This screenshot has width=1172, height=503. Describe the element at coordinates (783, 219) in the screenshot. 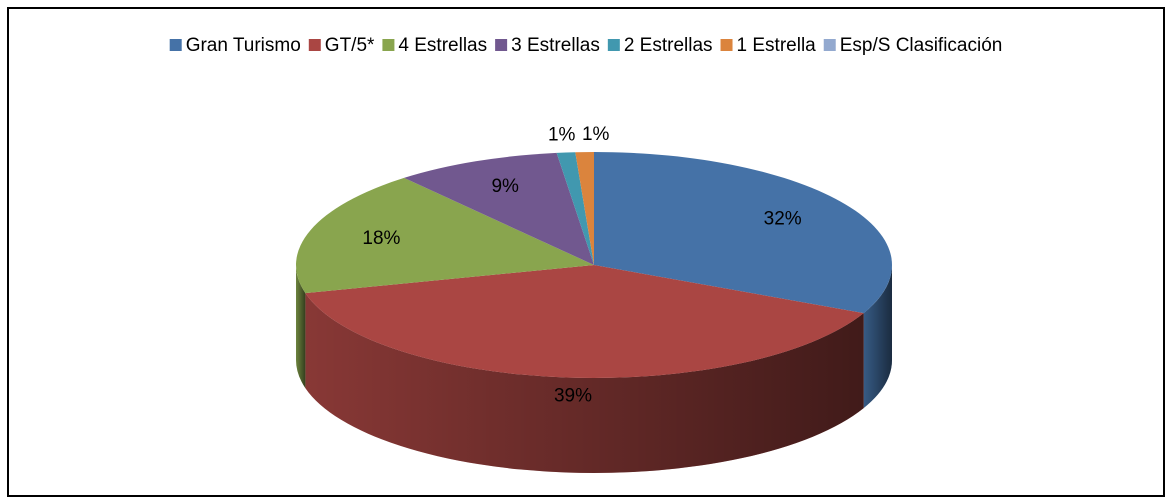

I see `data-label: 32%` at that location.